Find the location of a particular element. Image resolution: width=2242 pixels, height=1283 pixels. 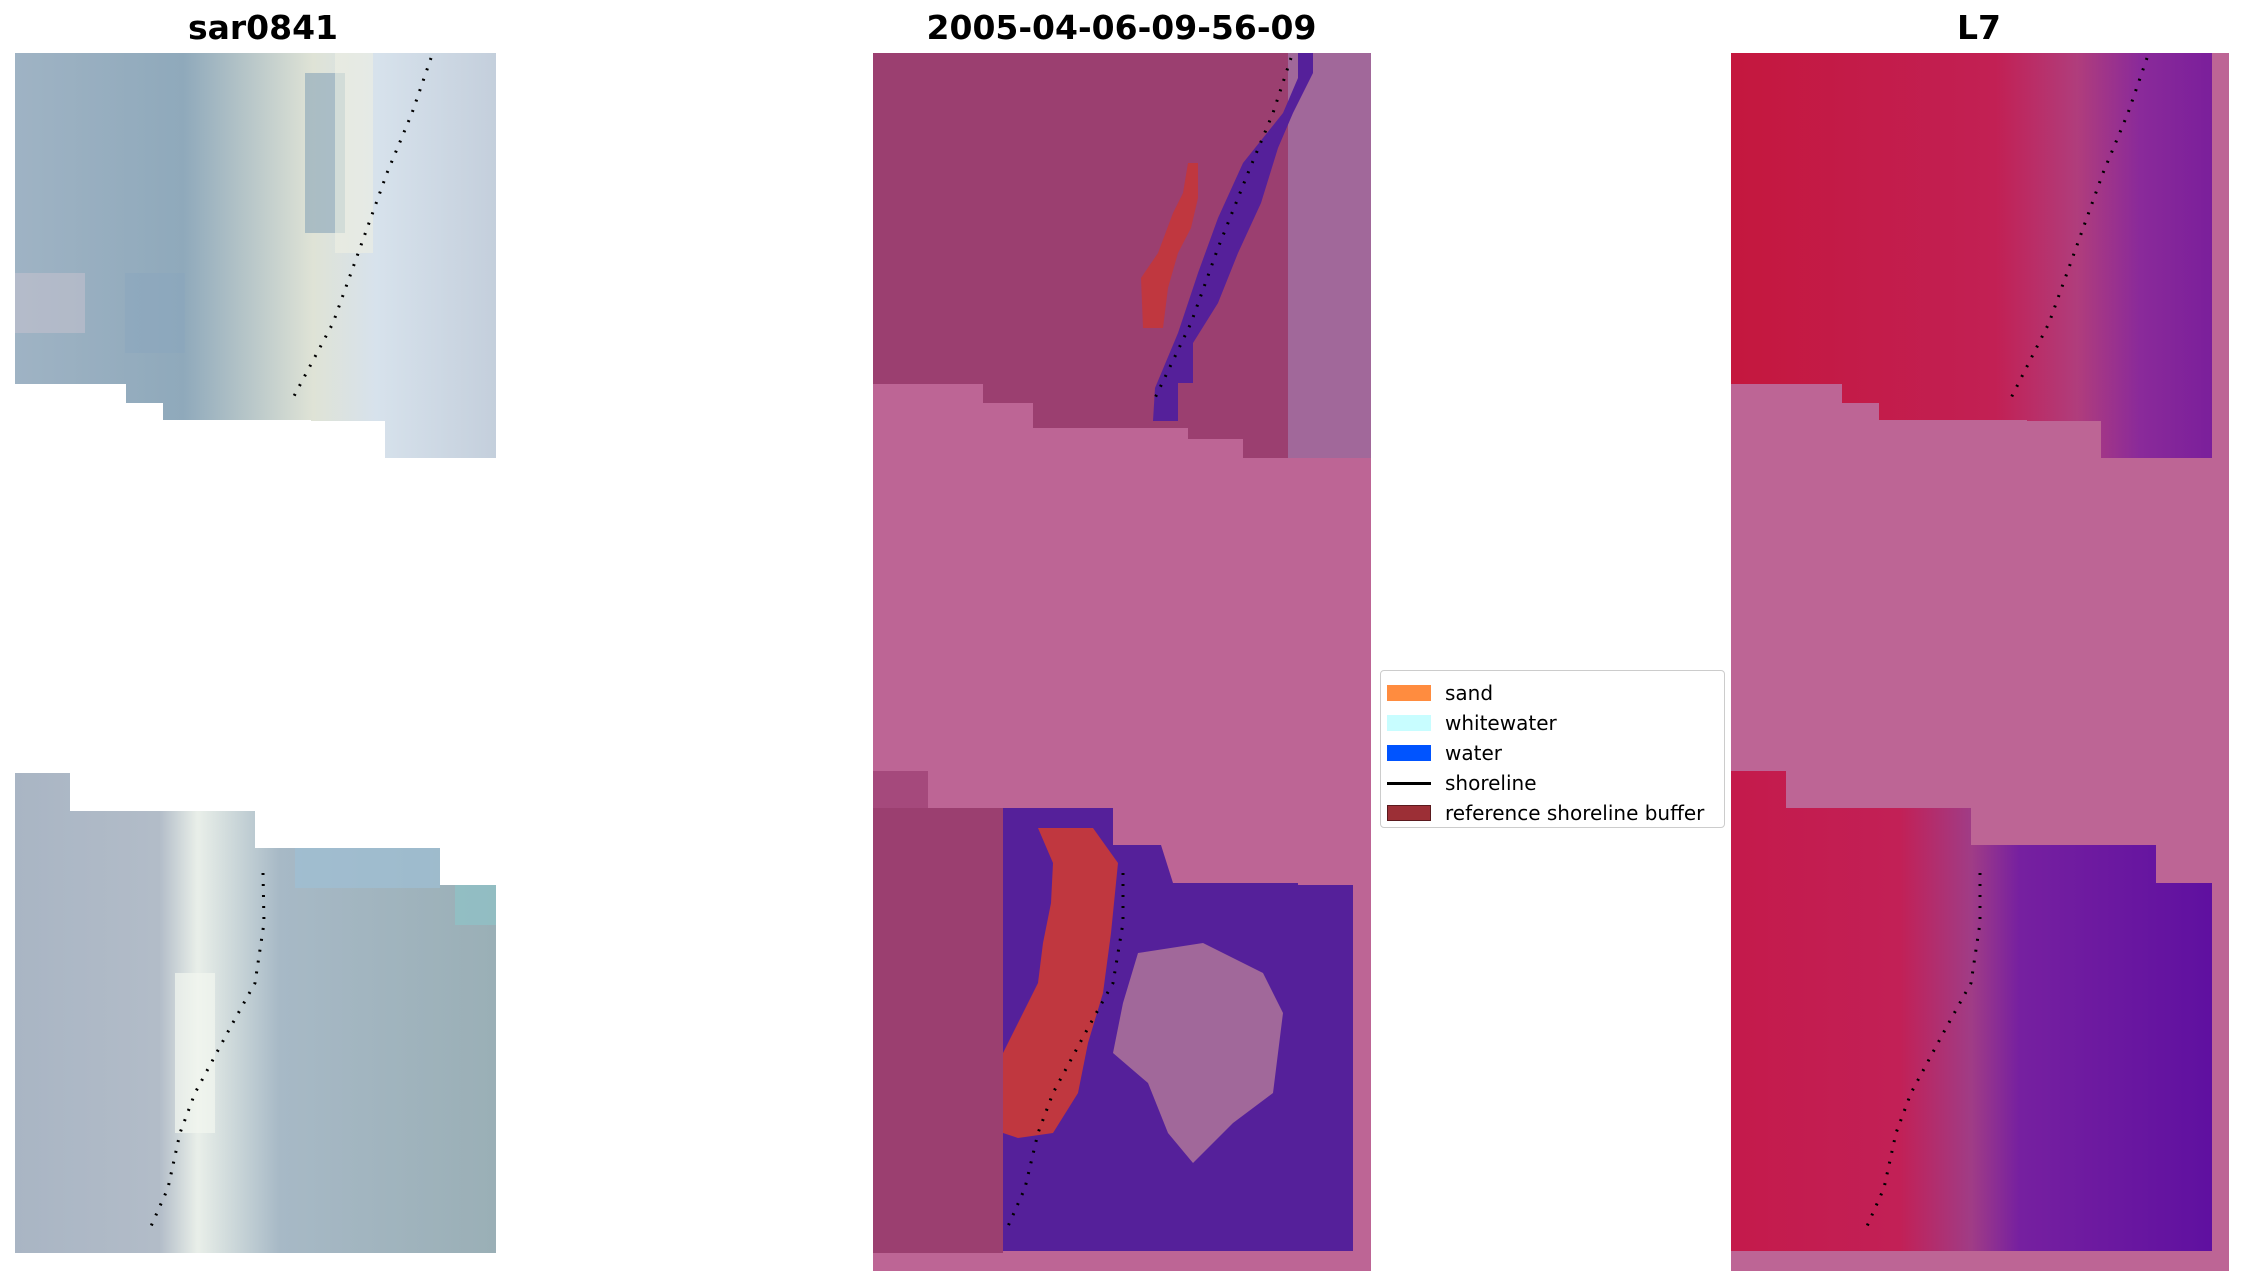

whitewater-swatch is located at coordinates (1409, 723).